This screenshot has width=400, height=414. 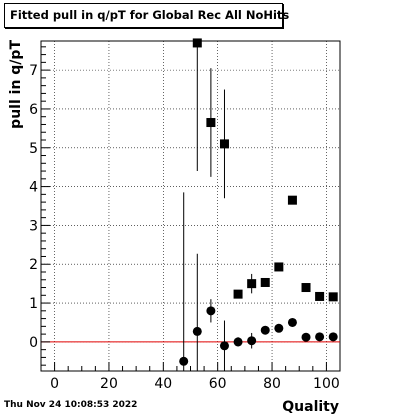 What do you see at coordinates (33, 110) in the screenshot?
I see `y-tick-label: 6` at bounding box center [33, 110].